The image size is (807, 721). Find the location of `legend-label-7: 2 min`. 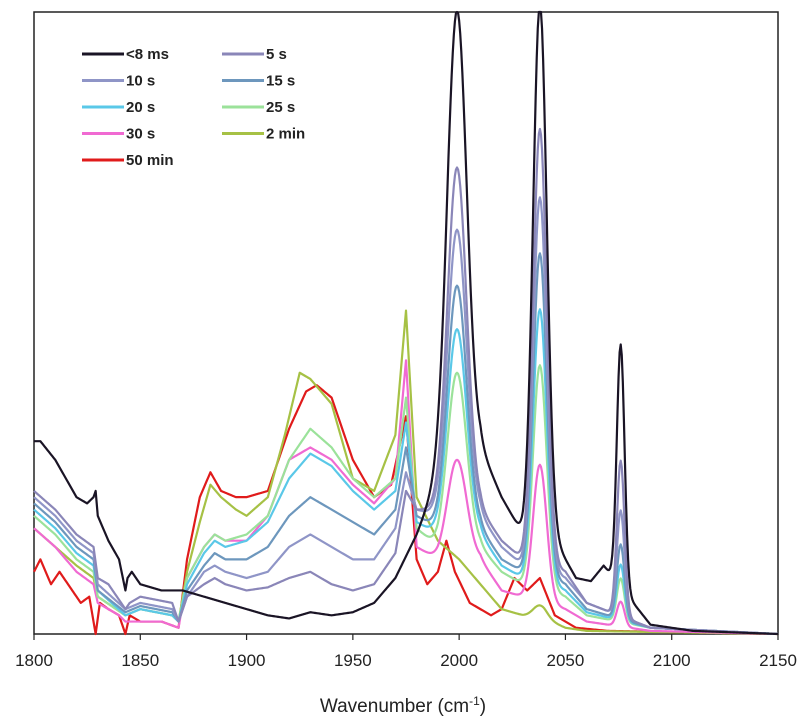

legend-label-7: 2 min is located at coordinates (285, 134).